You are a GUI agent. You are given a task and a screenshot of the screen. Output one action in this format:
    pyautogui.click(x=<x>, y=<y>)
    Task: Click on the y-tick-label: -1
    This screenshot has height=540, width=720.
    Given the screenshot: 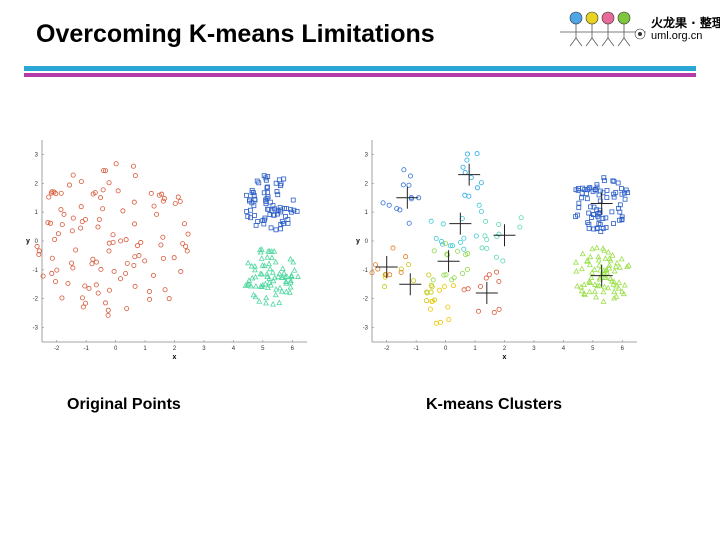 What is the action you would take?
    pyautogui.click(x=36, y=271)
    